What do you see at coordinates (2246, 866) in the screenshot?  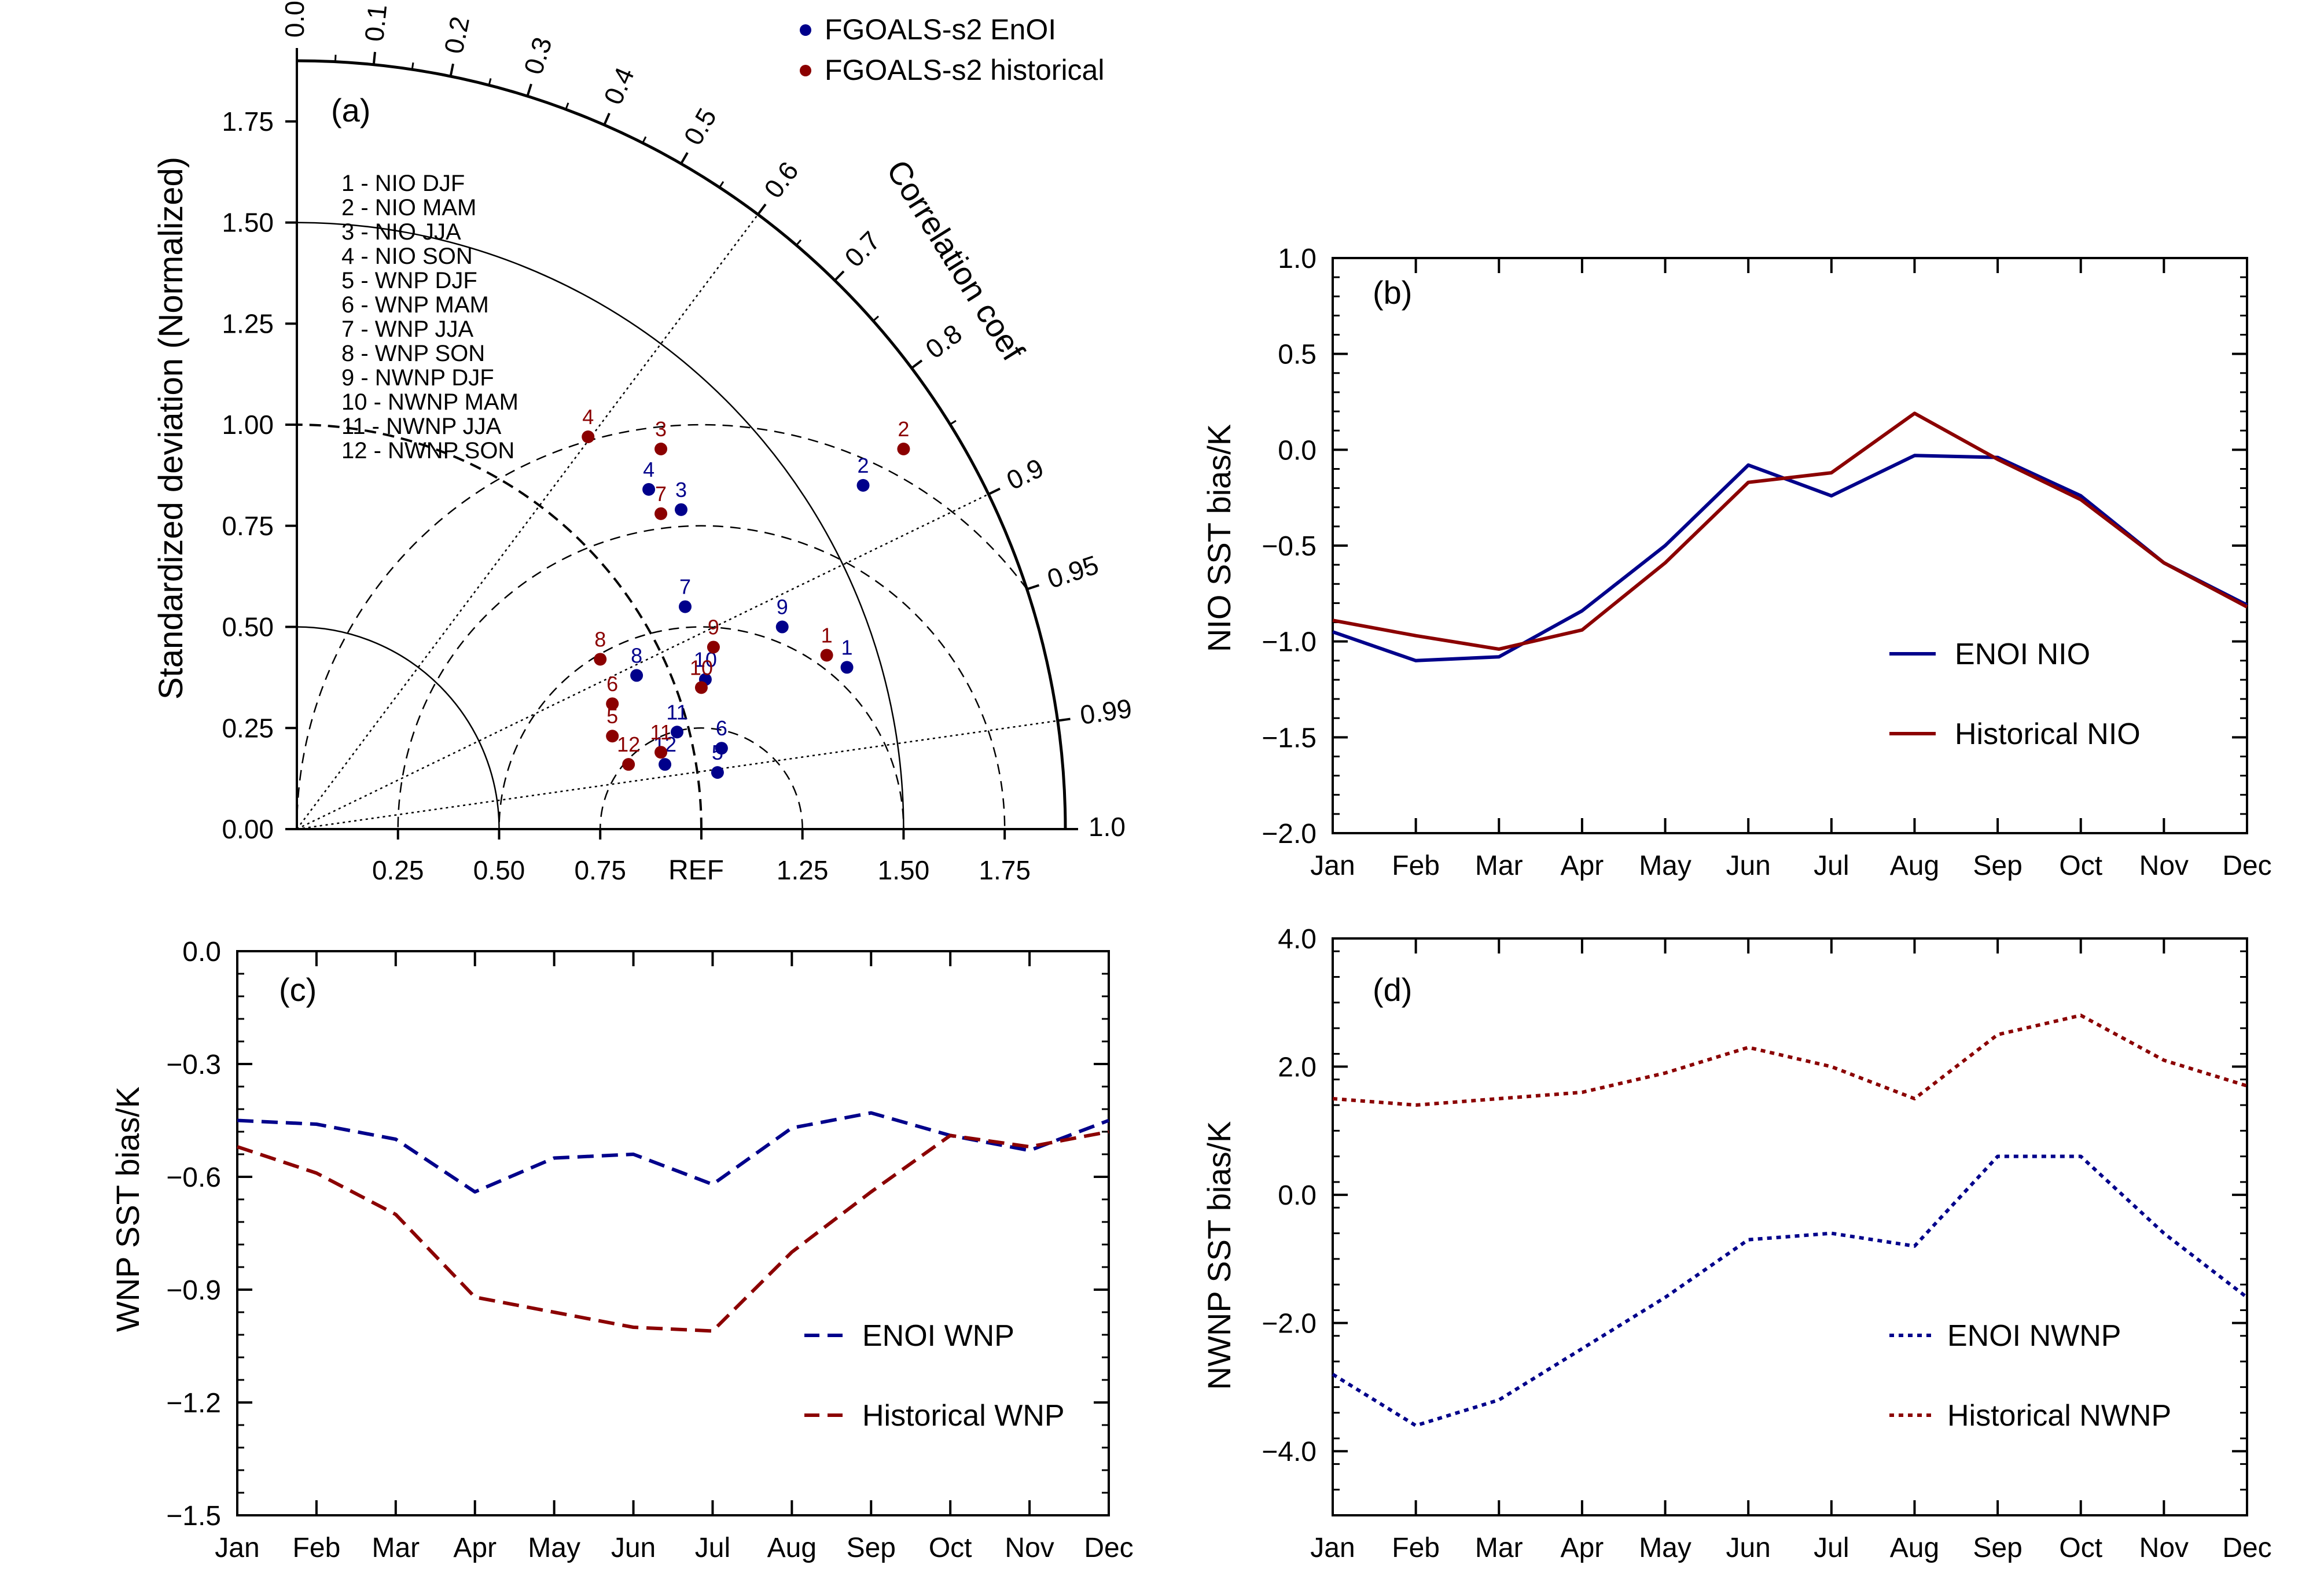 I see `x-tick-label: Dec` at bounding box center [2246, 866].